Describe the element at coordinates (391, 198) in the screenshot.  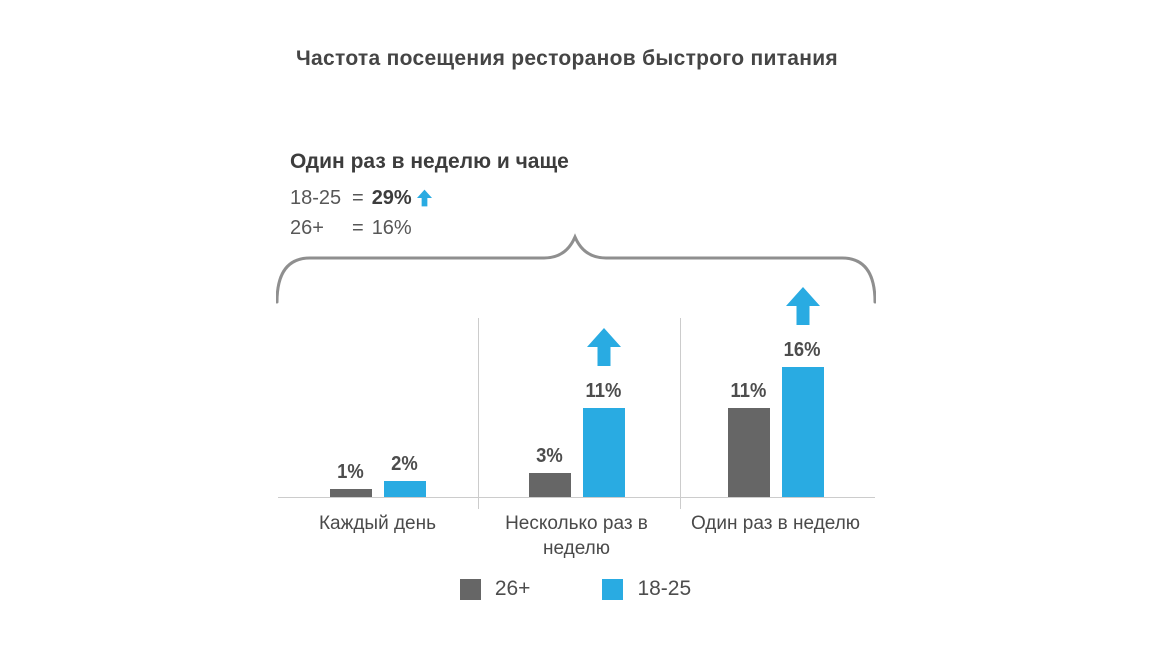
I see `annotation-value-29: 29%` at that location.